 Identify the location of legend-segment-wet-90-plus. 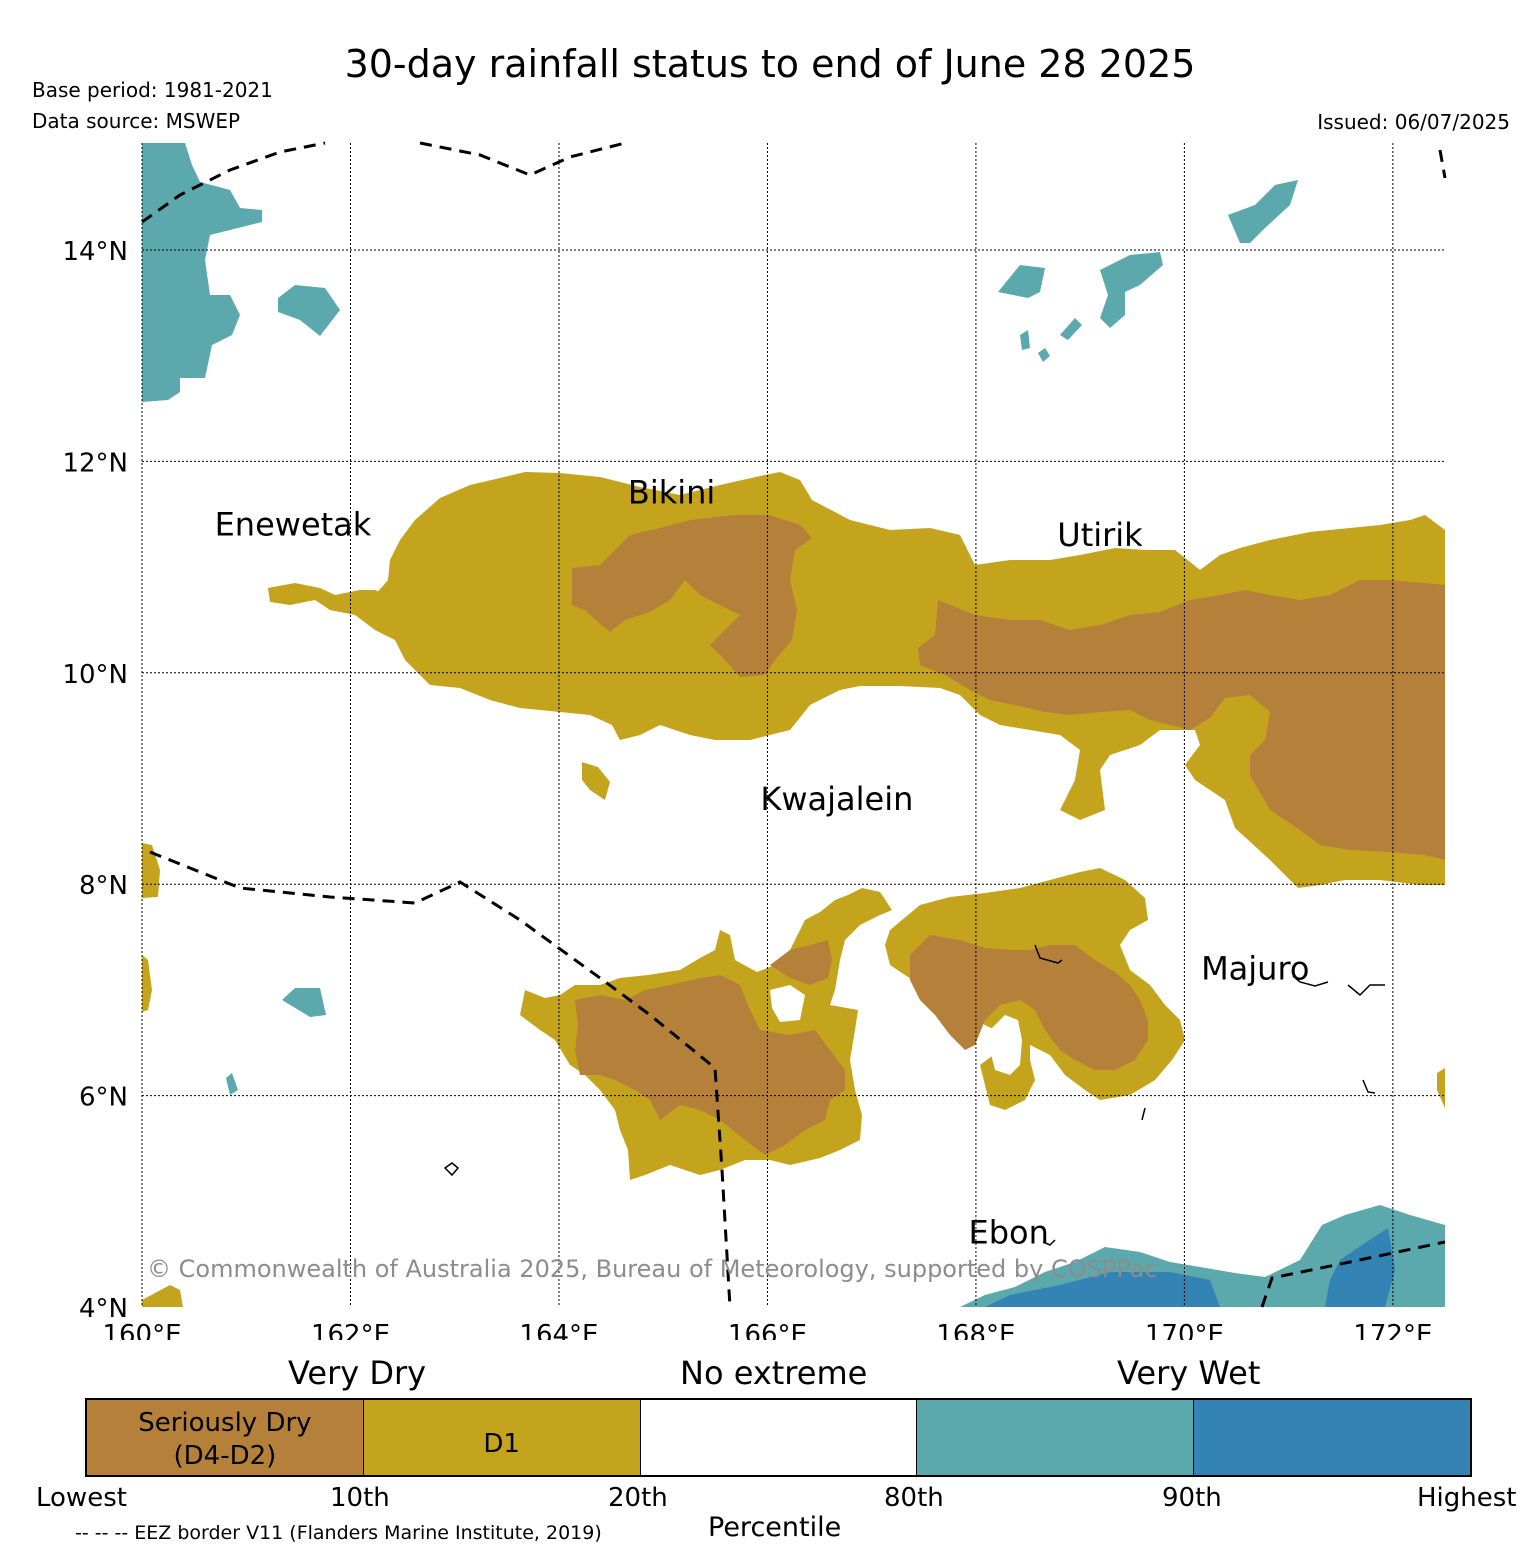
(1331, 1437).